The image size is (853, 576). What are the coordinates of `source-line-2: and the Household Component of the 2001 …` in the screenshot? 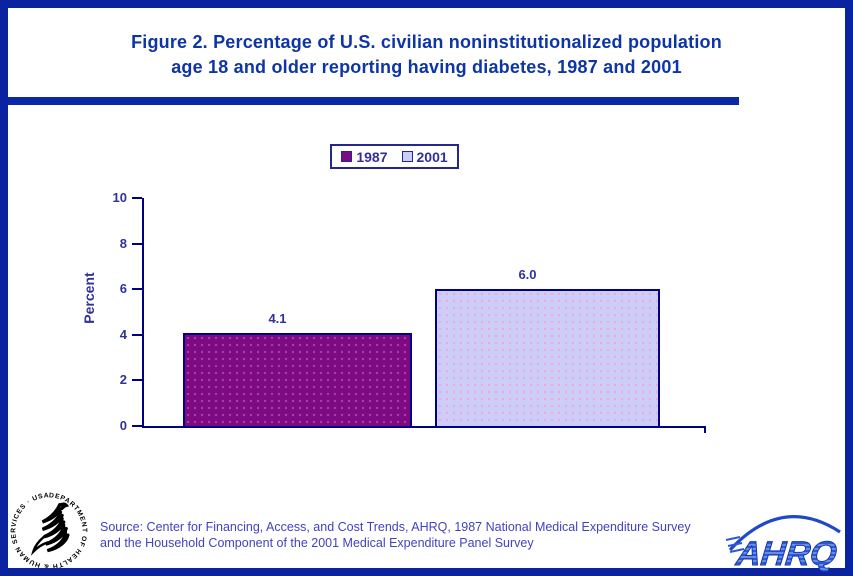 It's located at (317, 543).